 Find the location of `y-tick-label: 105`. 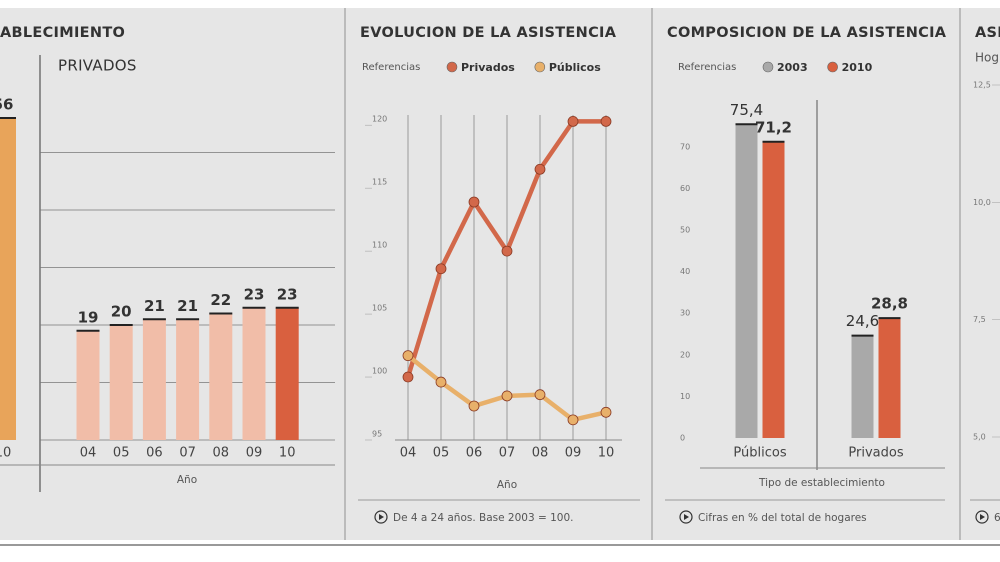

y-tick-label: 105 is located at coordinates (379, 308).